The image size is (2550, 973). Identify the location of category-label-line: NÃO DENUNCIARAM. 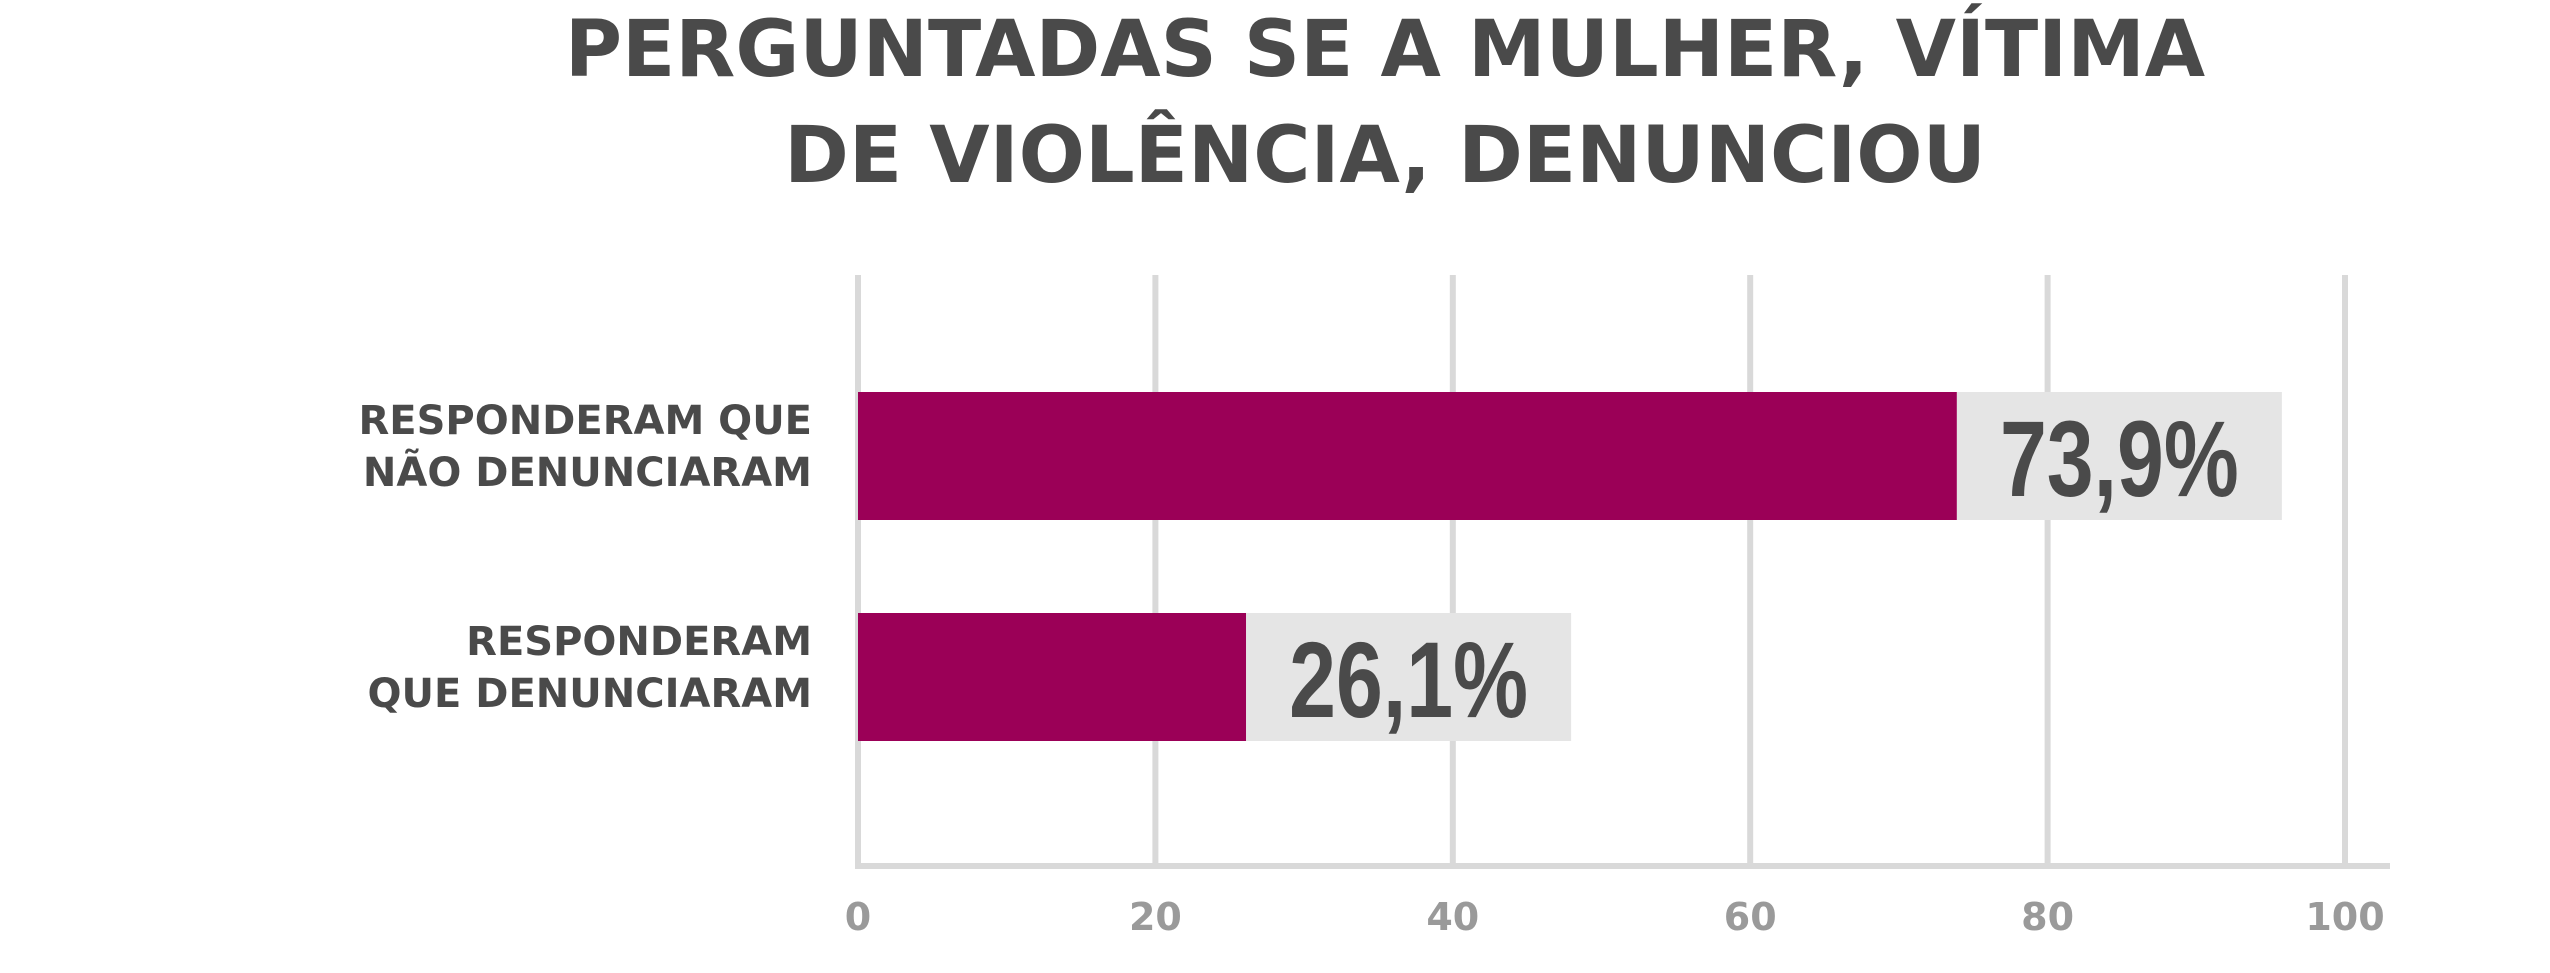
(587, 471).